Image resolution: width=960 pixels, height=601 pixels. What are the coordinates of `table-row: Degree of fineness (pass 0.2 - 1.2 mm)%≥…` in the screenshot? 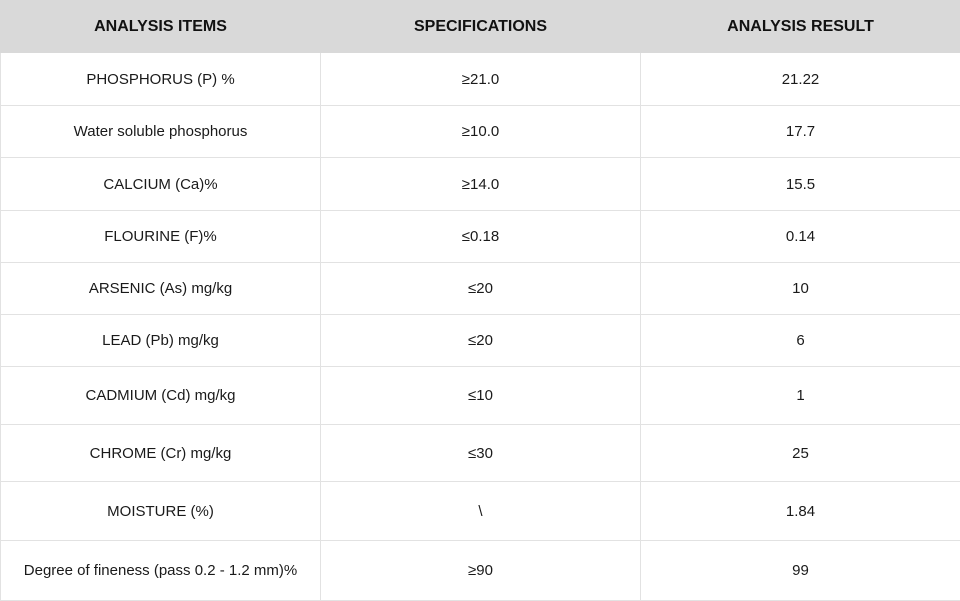 It's located at (480, 571).